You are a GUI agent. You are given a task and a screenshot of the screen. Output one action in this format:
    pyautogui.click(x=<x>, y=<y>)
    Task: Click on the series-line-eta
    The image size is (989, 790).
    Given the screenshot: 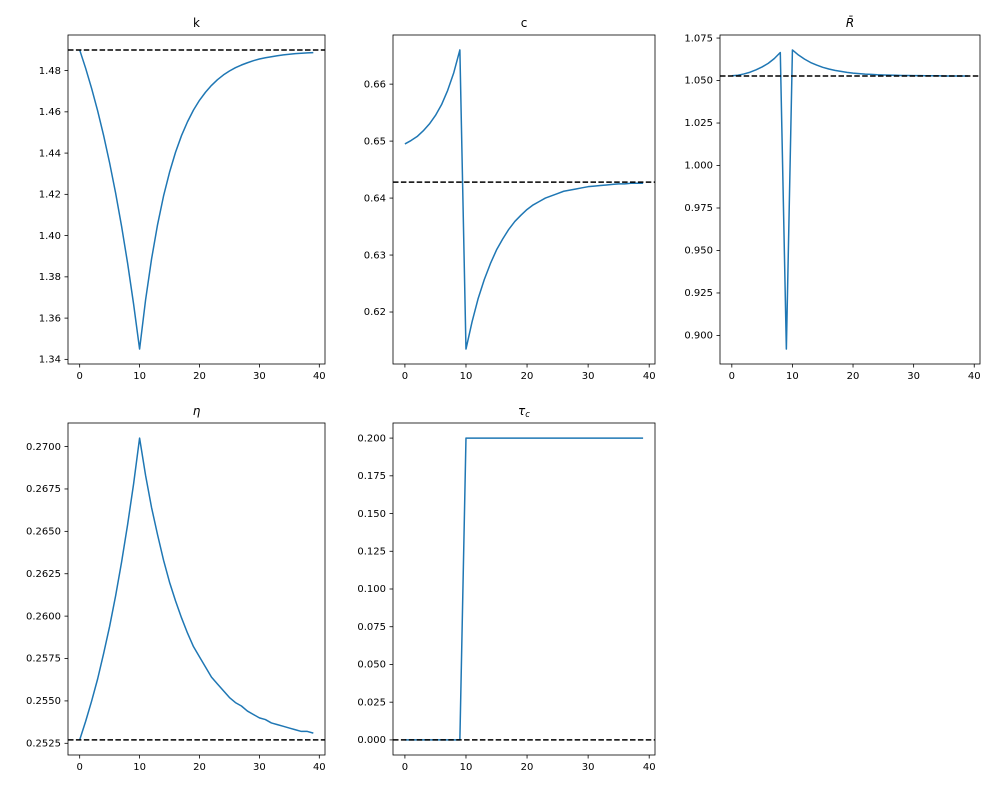 What is the action you would take?
    pyautogui.click(x=196, y=589)
    